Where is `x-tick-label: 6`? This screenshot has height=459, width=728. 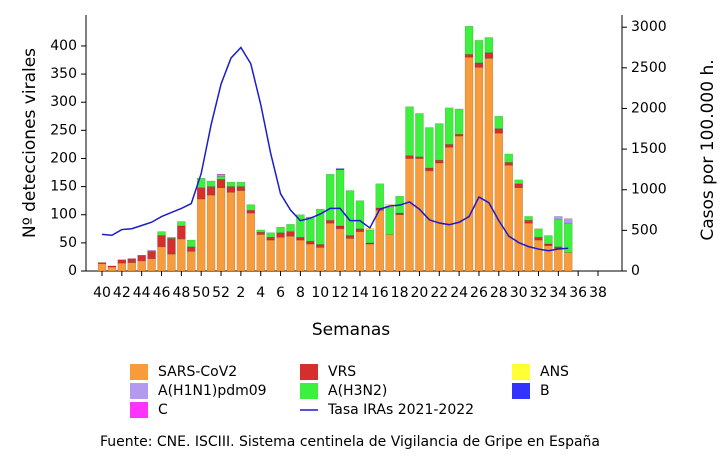 x-tick-label: 6 is located at coordinates (280, 293).